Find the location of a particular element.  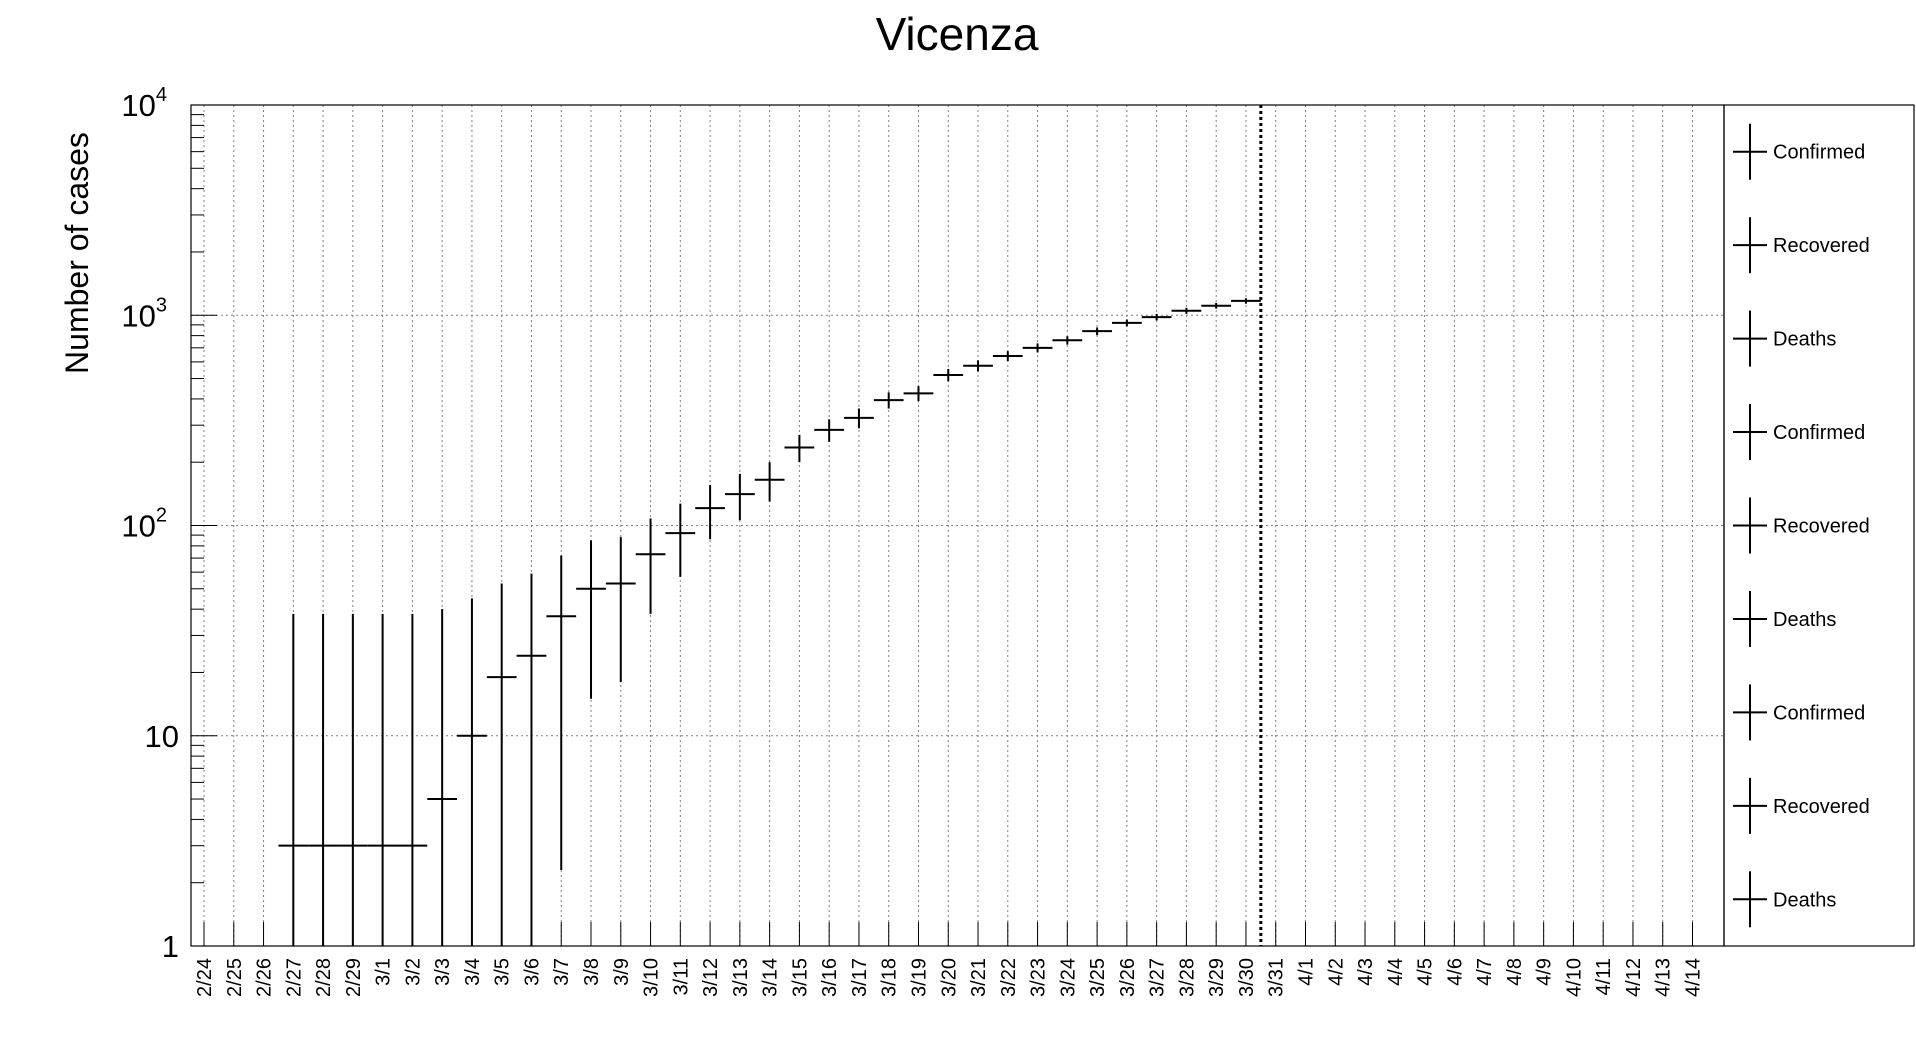

x-tick-label: 2/26 is located at coordinates (265, 977).